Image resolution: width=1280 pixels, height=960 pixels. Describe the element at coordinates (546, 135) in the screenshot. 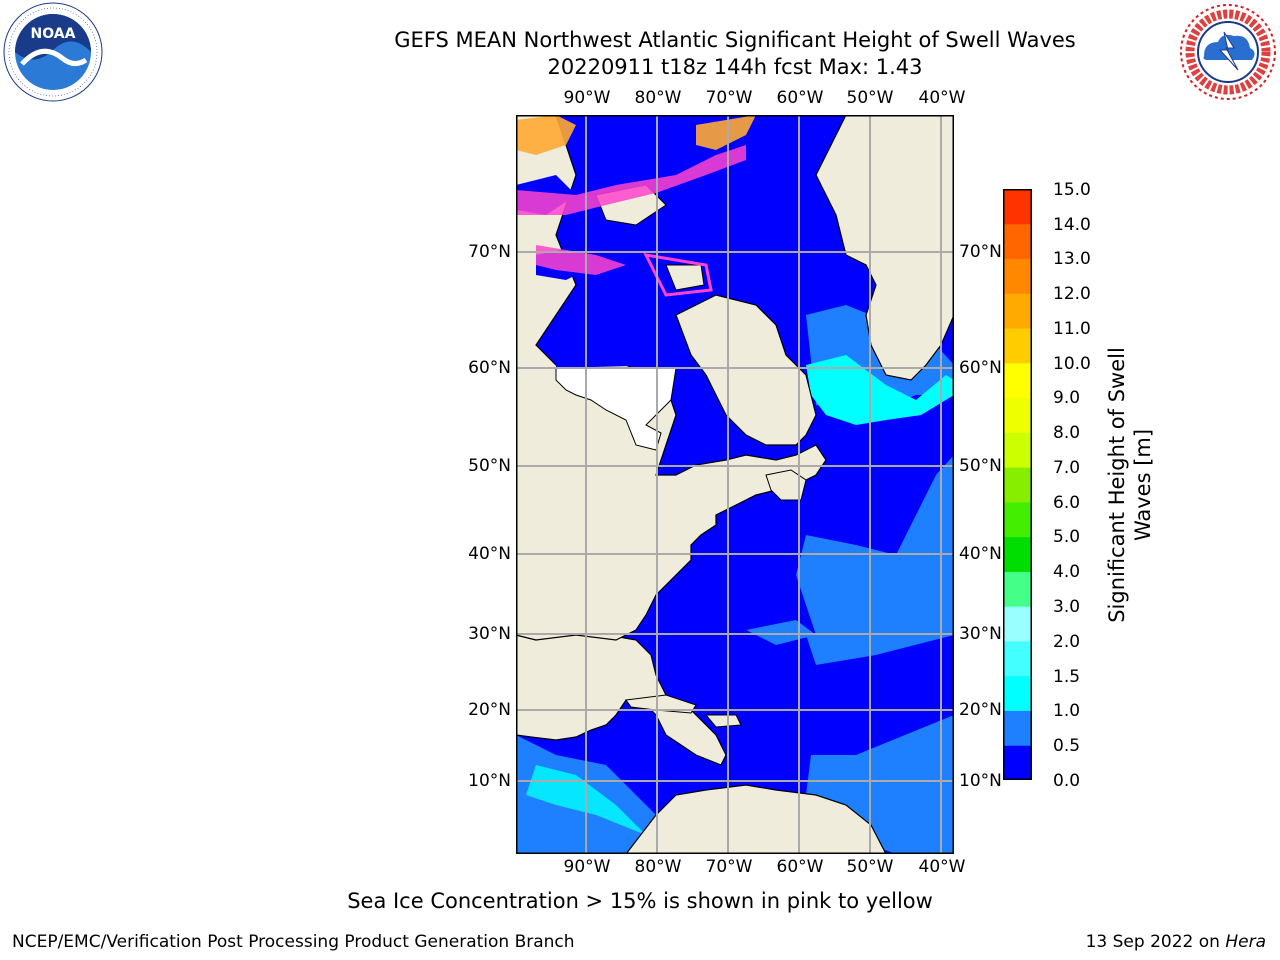

I see `sea-ice-orange` at that location.